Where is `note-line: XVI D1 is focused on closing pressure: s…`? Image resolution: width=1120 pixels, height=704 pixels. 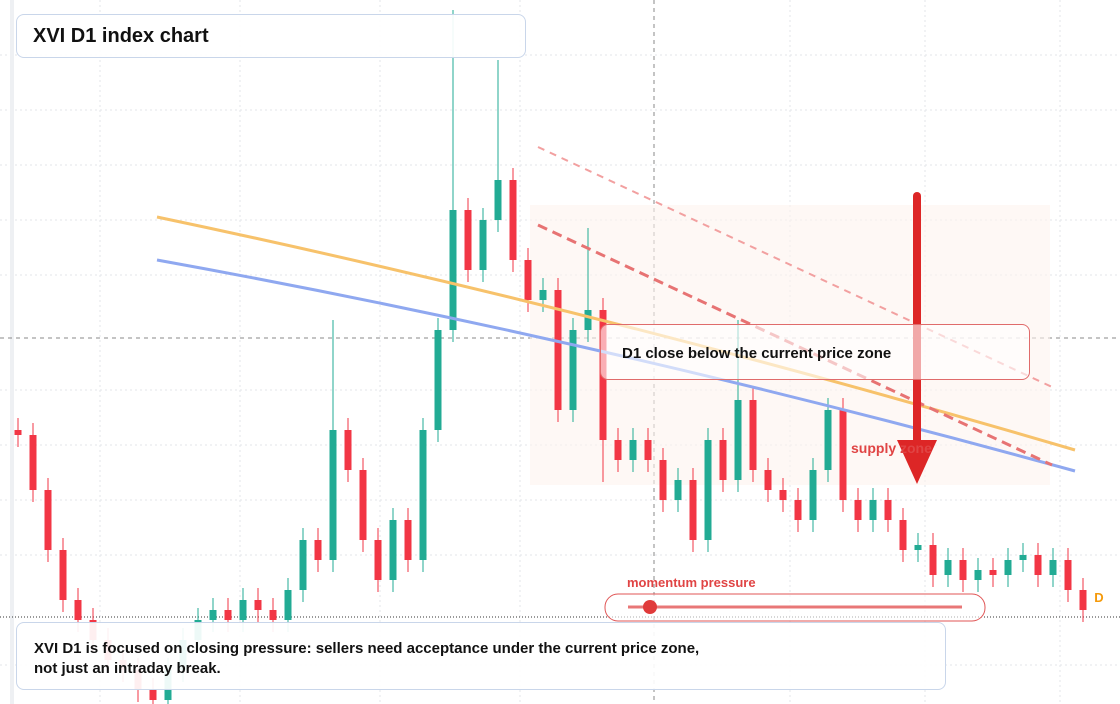
note-line: XVI D1 is focused on closing pressure: s… is located at coordinates (367, 648).